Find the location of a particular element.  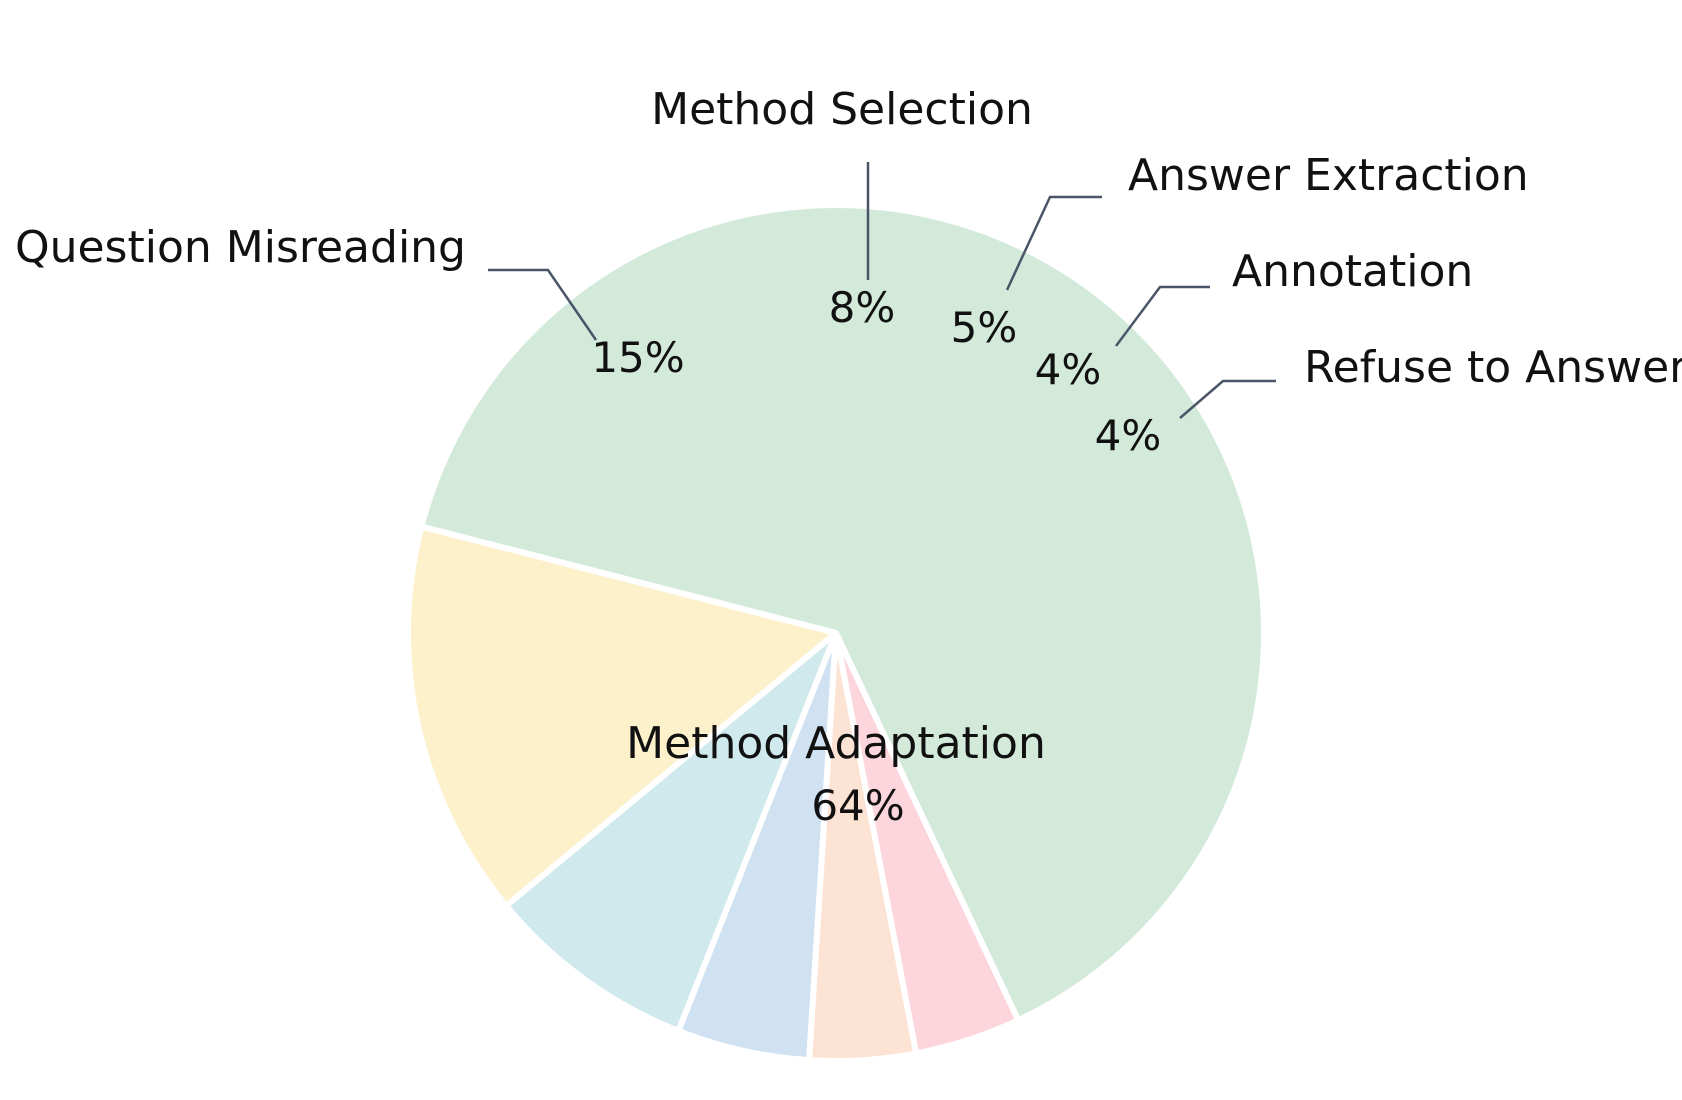

slice-label-answer-extraction: Answer Extraction is located at coordinates (1328, 175).